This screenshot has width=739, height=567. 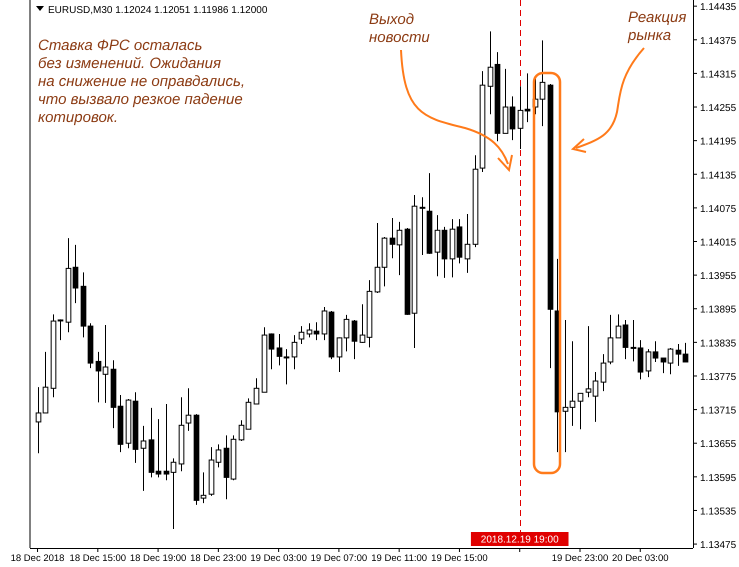 What do you see at coordinates (218, 558) in the screenshot?
I see `x-tick-label: 18 Dec 23:00` at bounding box center [218, 558].